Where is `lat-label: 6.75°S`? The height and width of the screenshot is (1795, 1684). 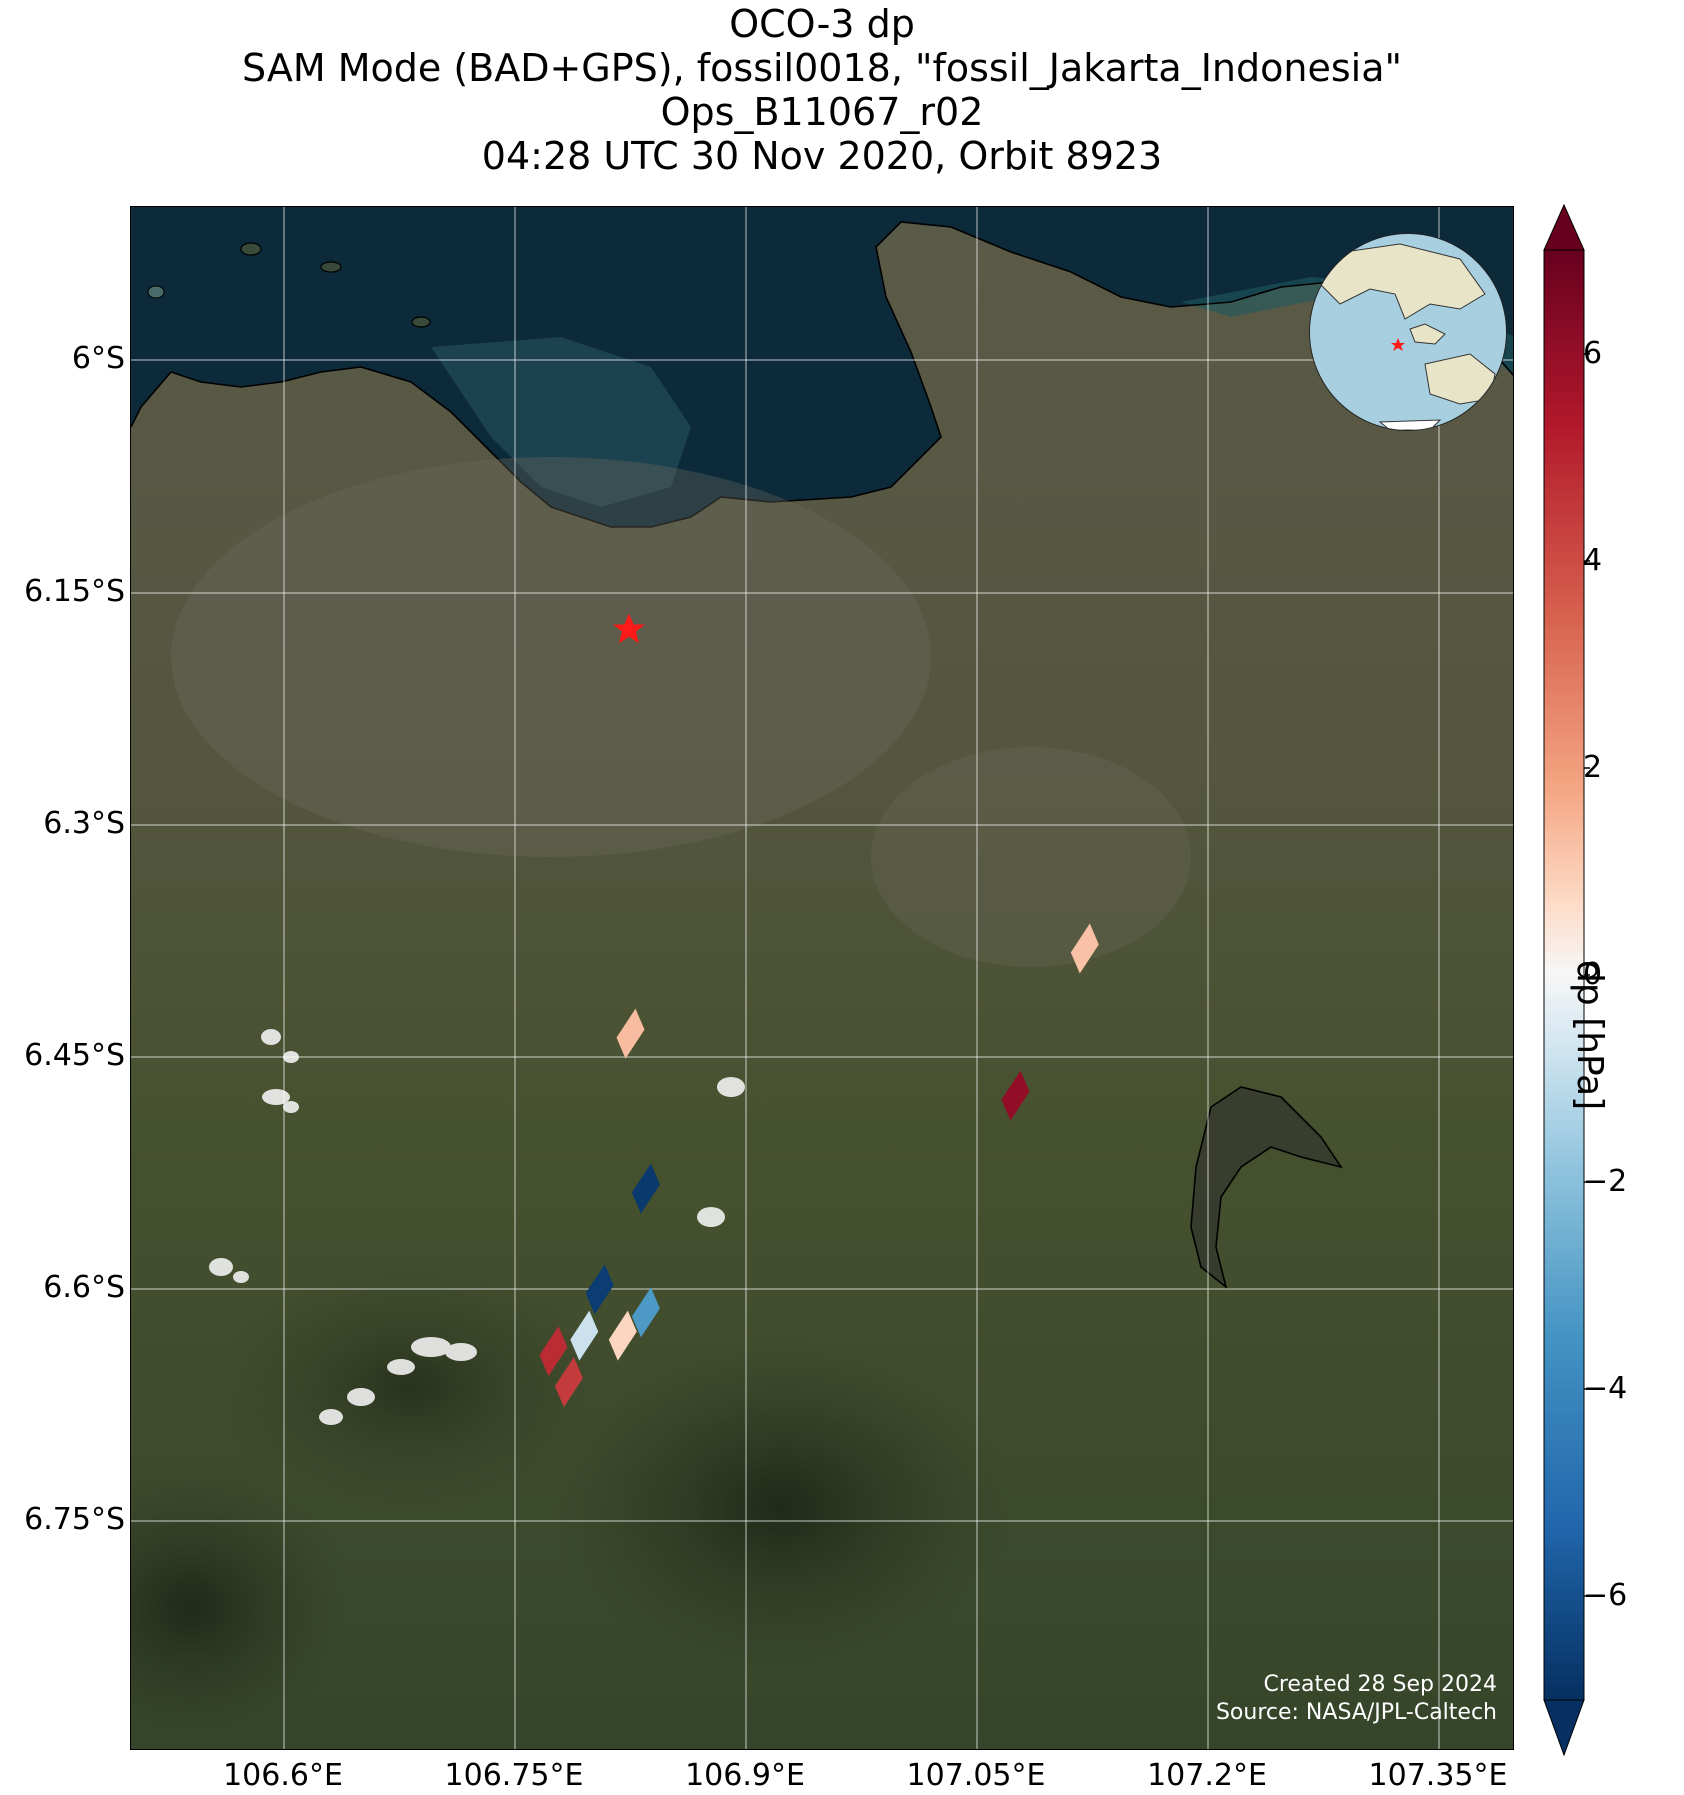
lat-label: 6.75°S is located at coordinates (74, 1519).